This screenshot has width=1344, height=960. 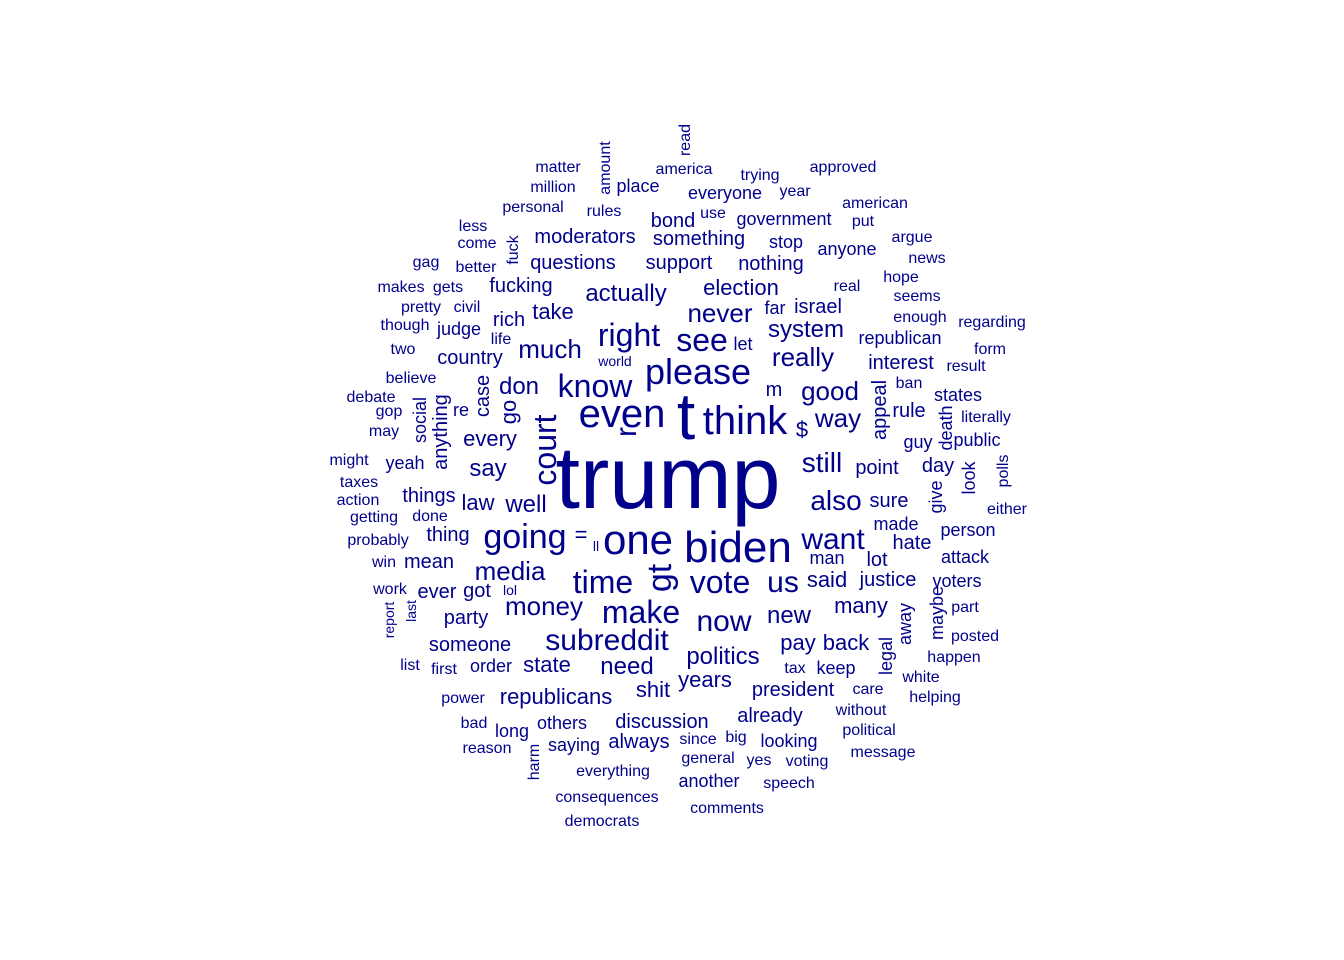 What do you see at coordinates (846, 642) in the screenshot?
I see `word-back: back` at bounding box center [846, 642].